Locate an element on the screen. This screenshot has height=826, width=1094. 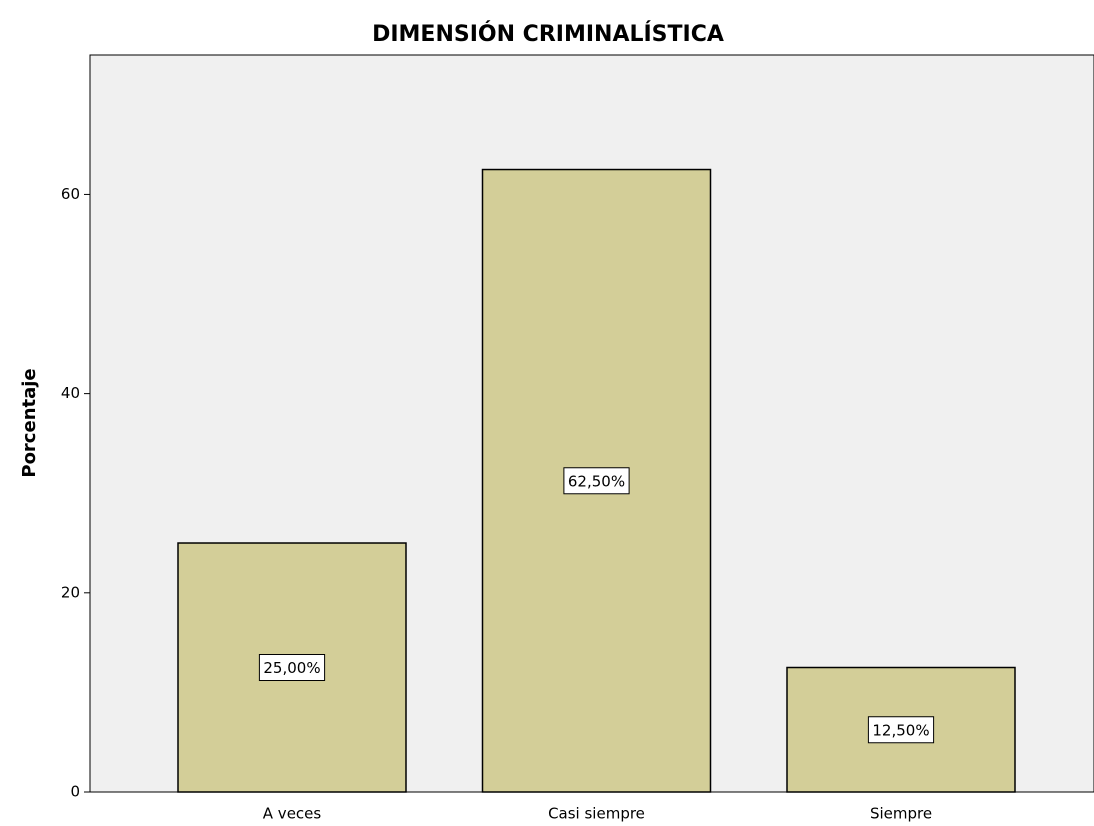
x-tick-label: Casi siempre is located at coordinates (596, 814).